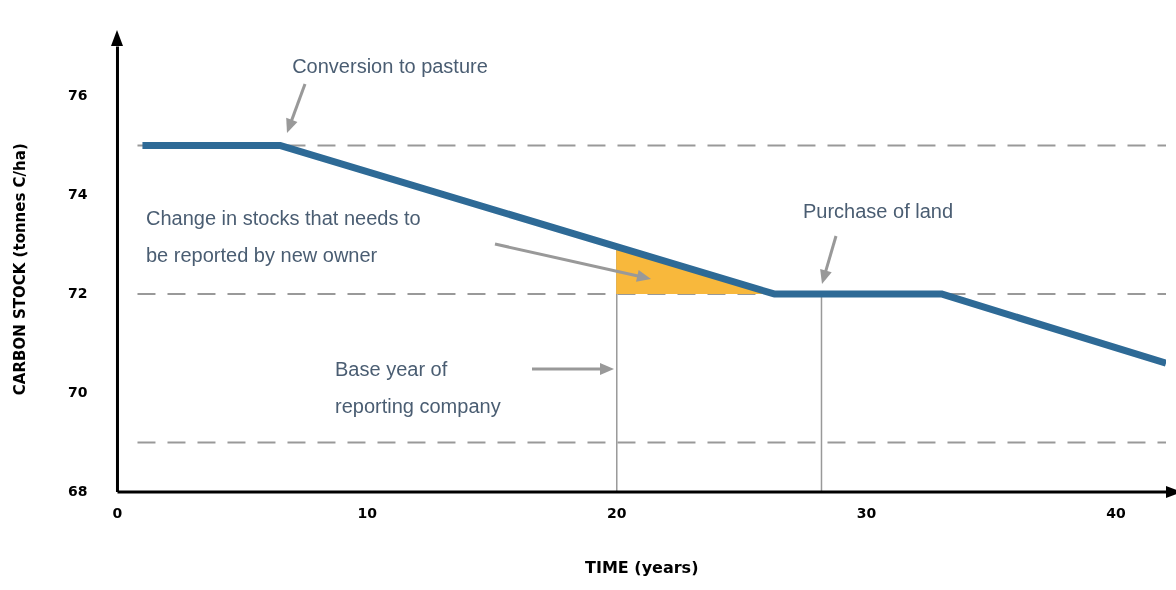 The width and height of the screenshot is (1176, 590). I want to click on x-tick-label: 10, so click(367, 513).